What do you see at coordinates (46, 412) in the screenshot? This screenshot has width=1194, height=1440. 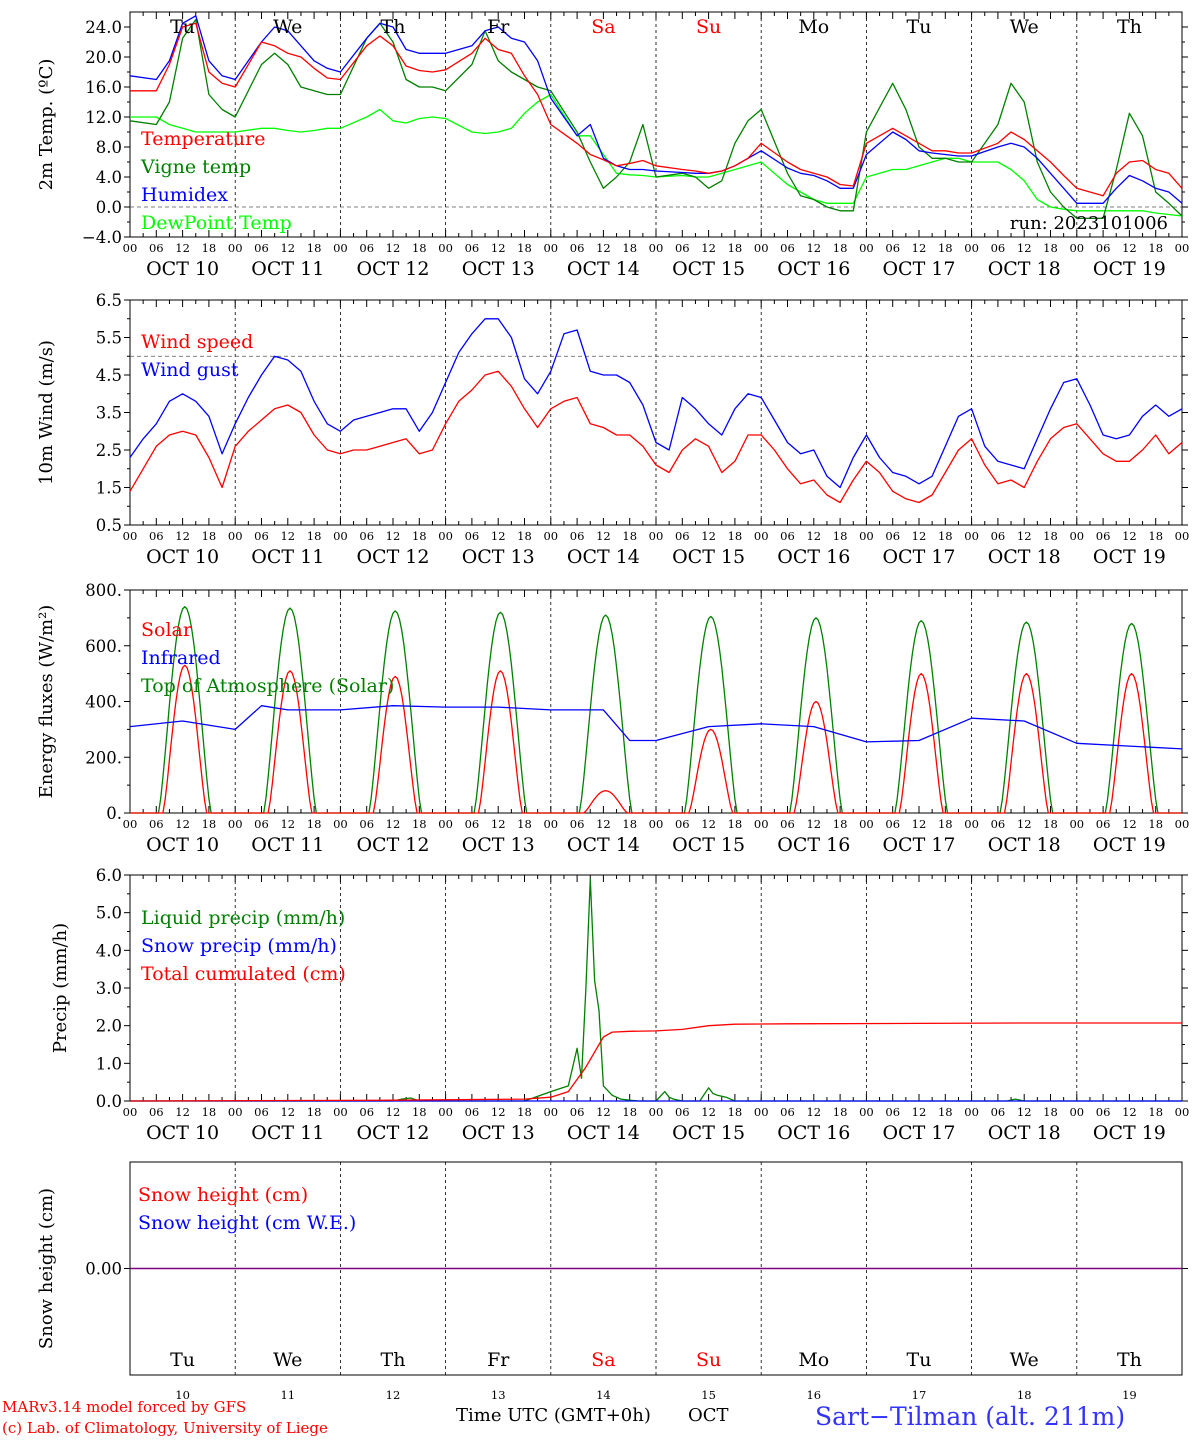 I see `y-axis-title: 10m Wind (m/s)` at bounding box center [46, 412].